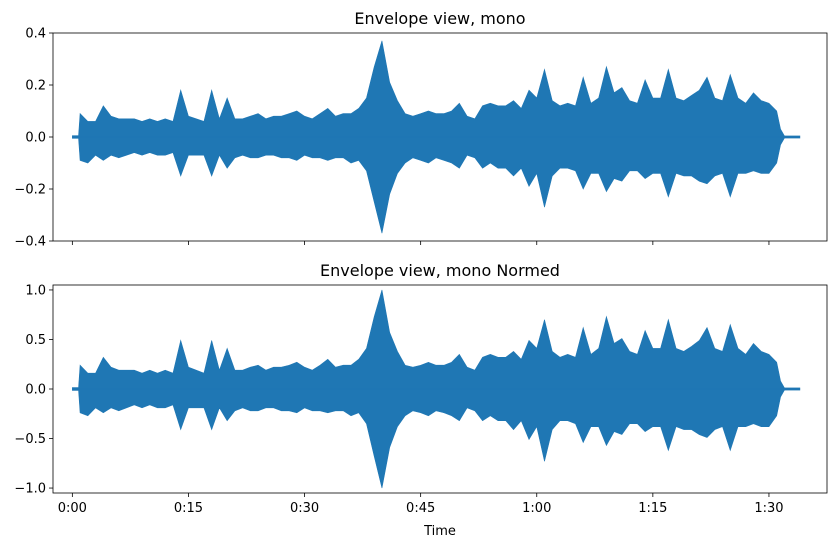  What do you see at coordinates (439, 18) in the screenshot?
I see `top-subplot-title: Envelope view, mono` at bounding box center [439, 18].